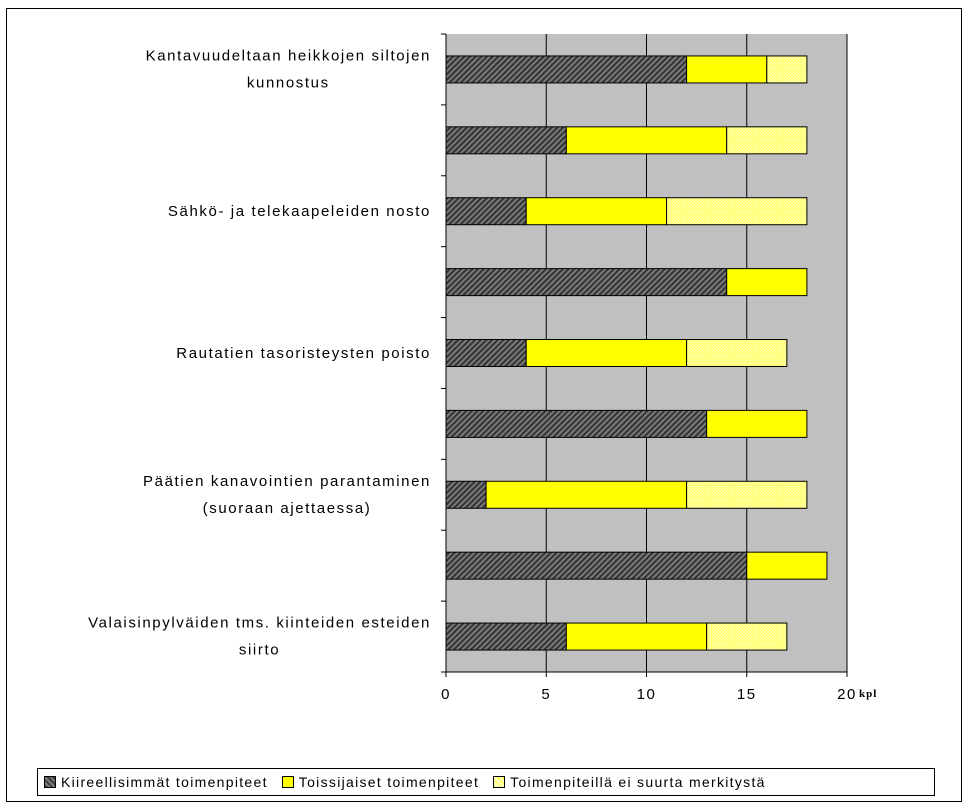 This screenshot has width=972, height=812. What do you see at coordinates (50, 782) in the screenshot?
I see `legend-swatch-urgent` at bounding box center [50, 782].